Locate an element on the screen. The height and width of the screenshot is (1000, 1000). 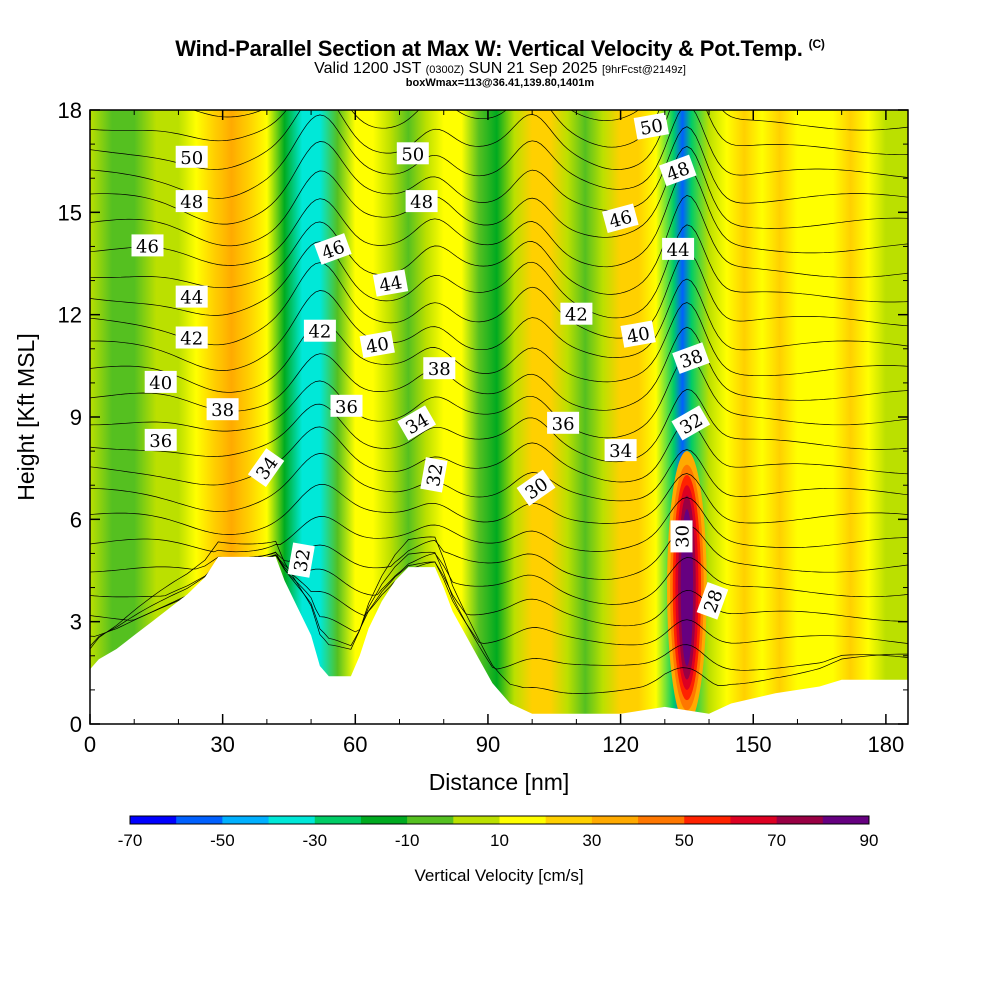
theta-label: 30 is located at coordinates (682, 536).